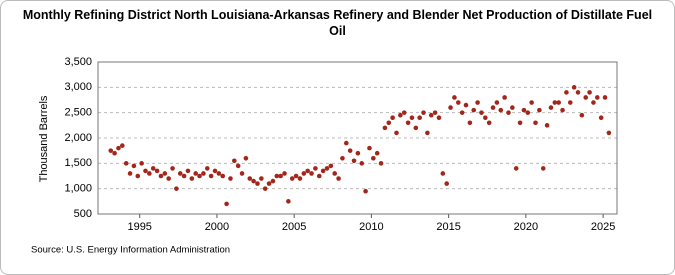  Describe the element at coordinates (78, 87) in the screenshot. I see `y-tick-label: 3,000` at that location.